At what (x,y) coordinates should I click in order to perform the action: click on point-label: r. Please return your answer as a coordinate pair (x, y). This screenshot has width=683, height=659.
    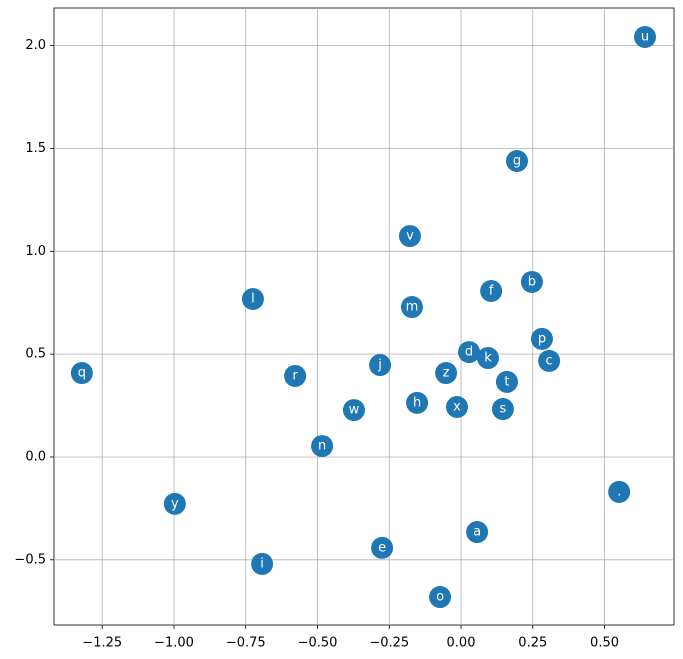
    Looking at the image, I should click on (295, 375).